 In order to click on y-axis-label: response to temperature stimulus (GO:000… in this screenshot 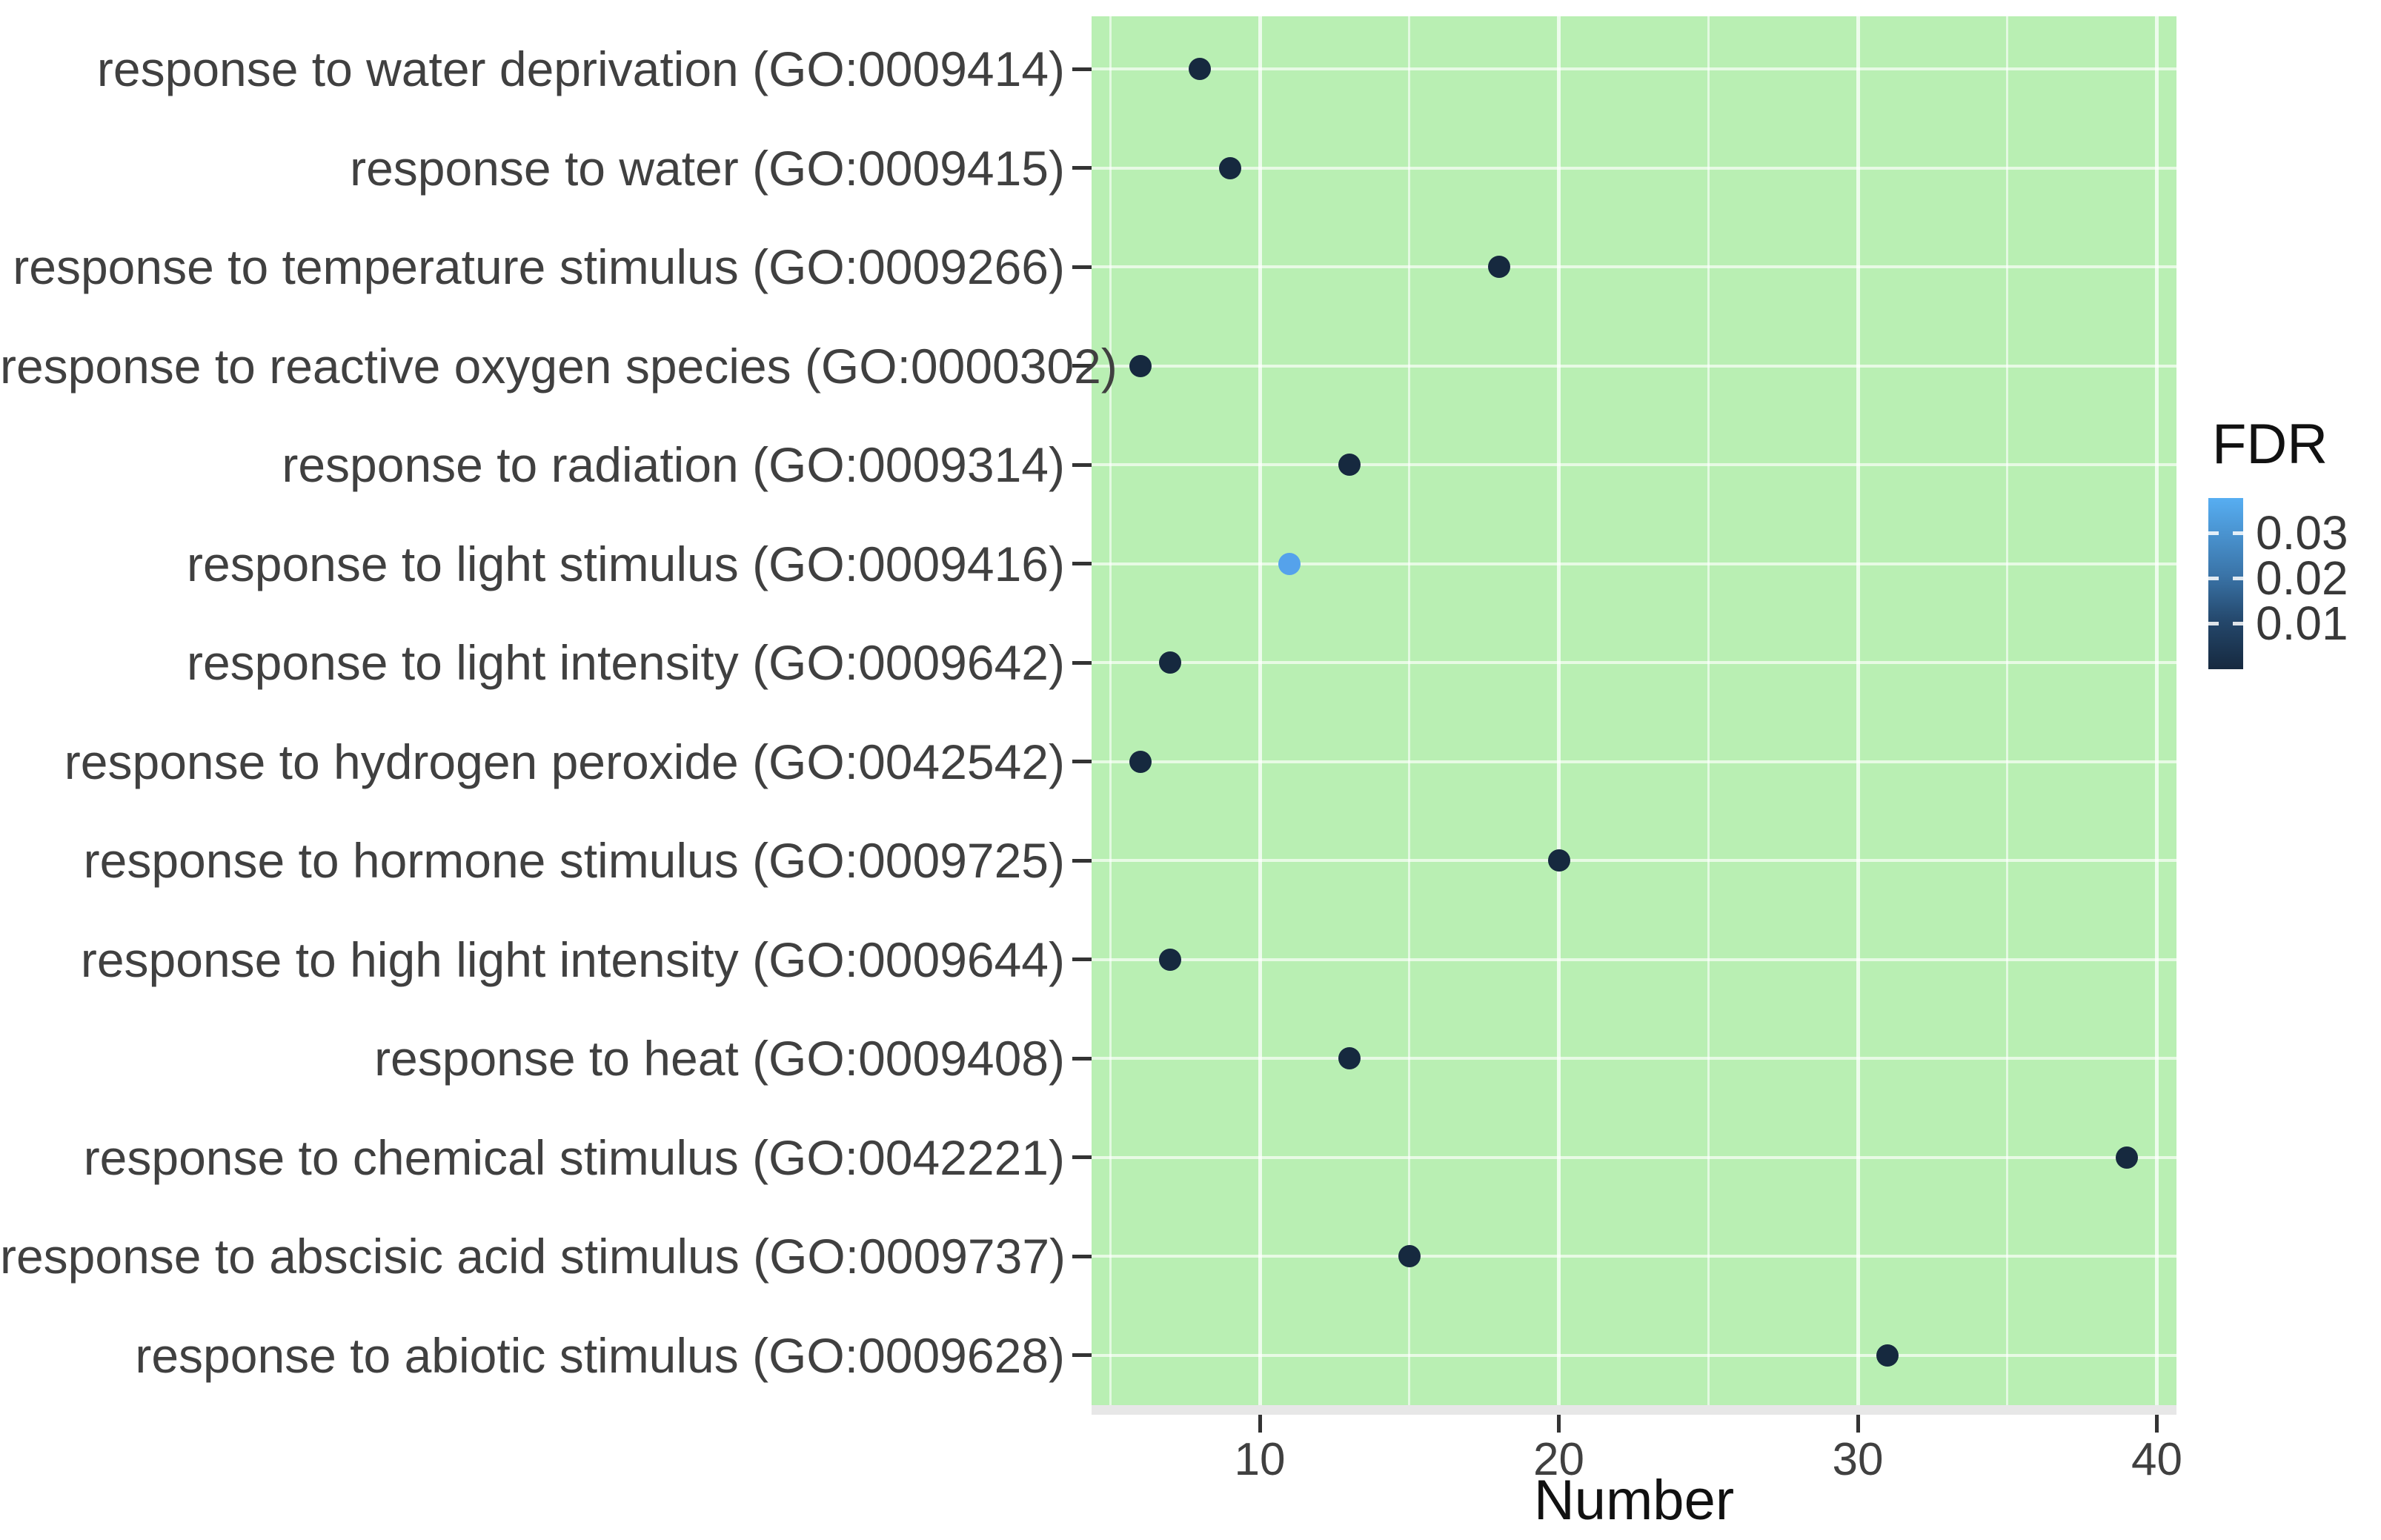, I will do `click(539, 266)`.